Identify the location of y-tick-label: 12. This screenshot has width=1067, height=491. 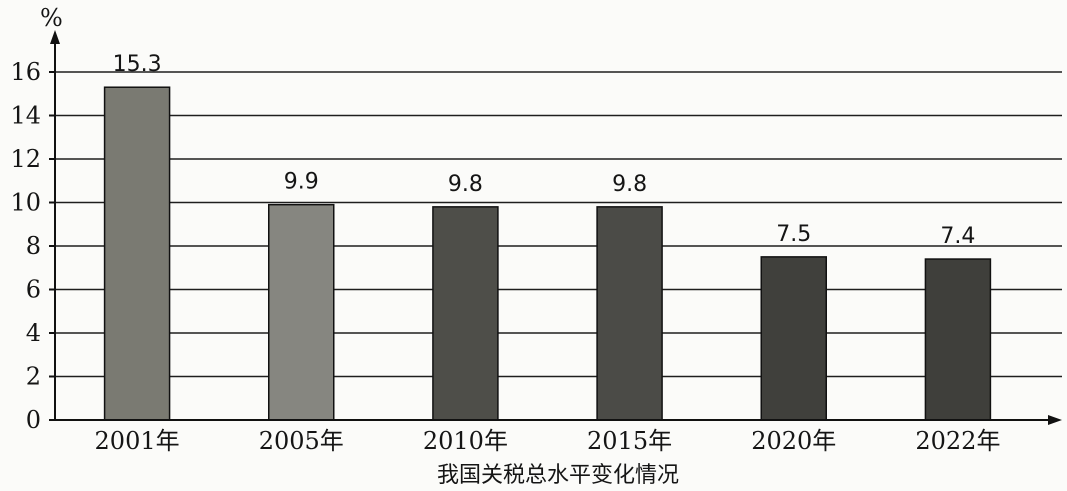
(25, 159).